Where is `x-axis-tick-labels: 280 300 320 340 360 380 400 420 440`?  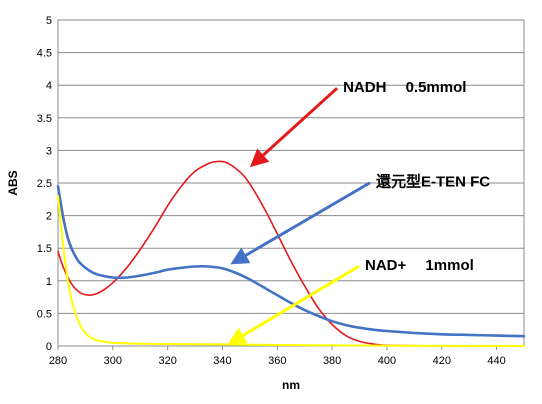 x-axis-tick-labels: 280 300 320 340 360 380 400 420 440 is located at coordinates (277, 356).